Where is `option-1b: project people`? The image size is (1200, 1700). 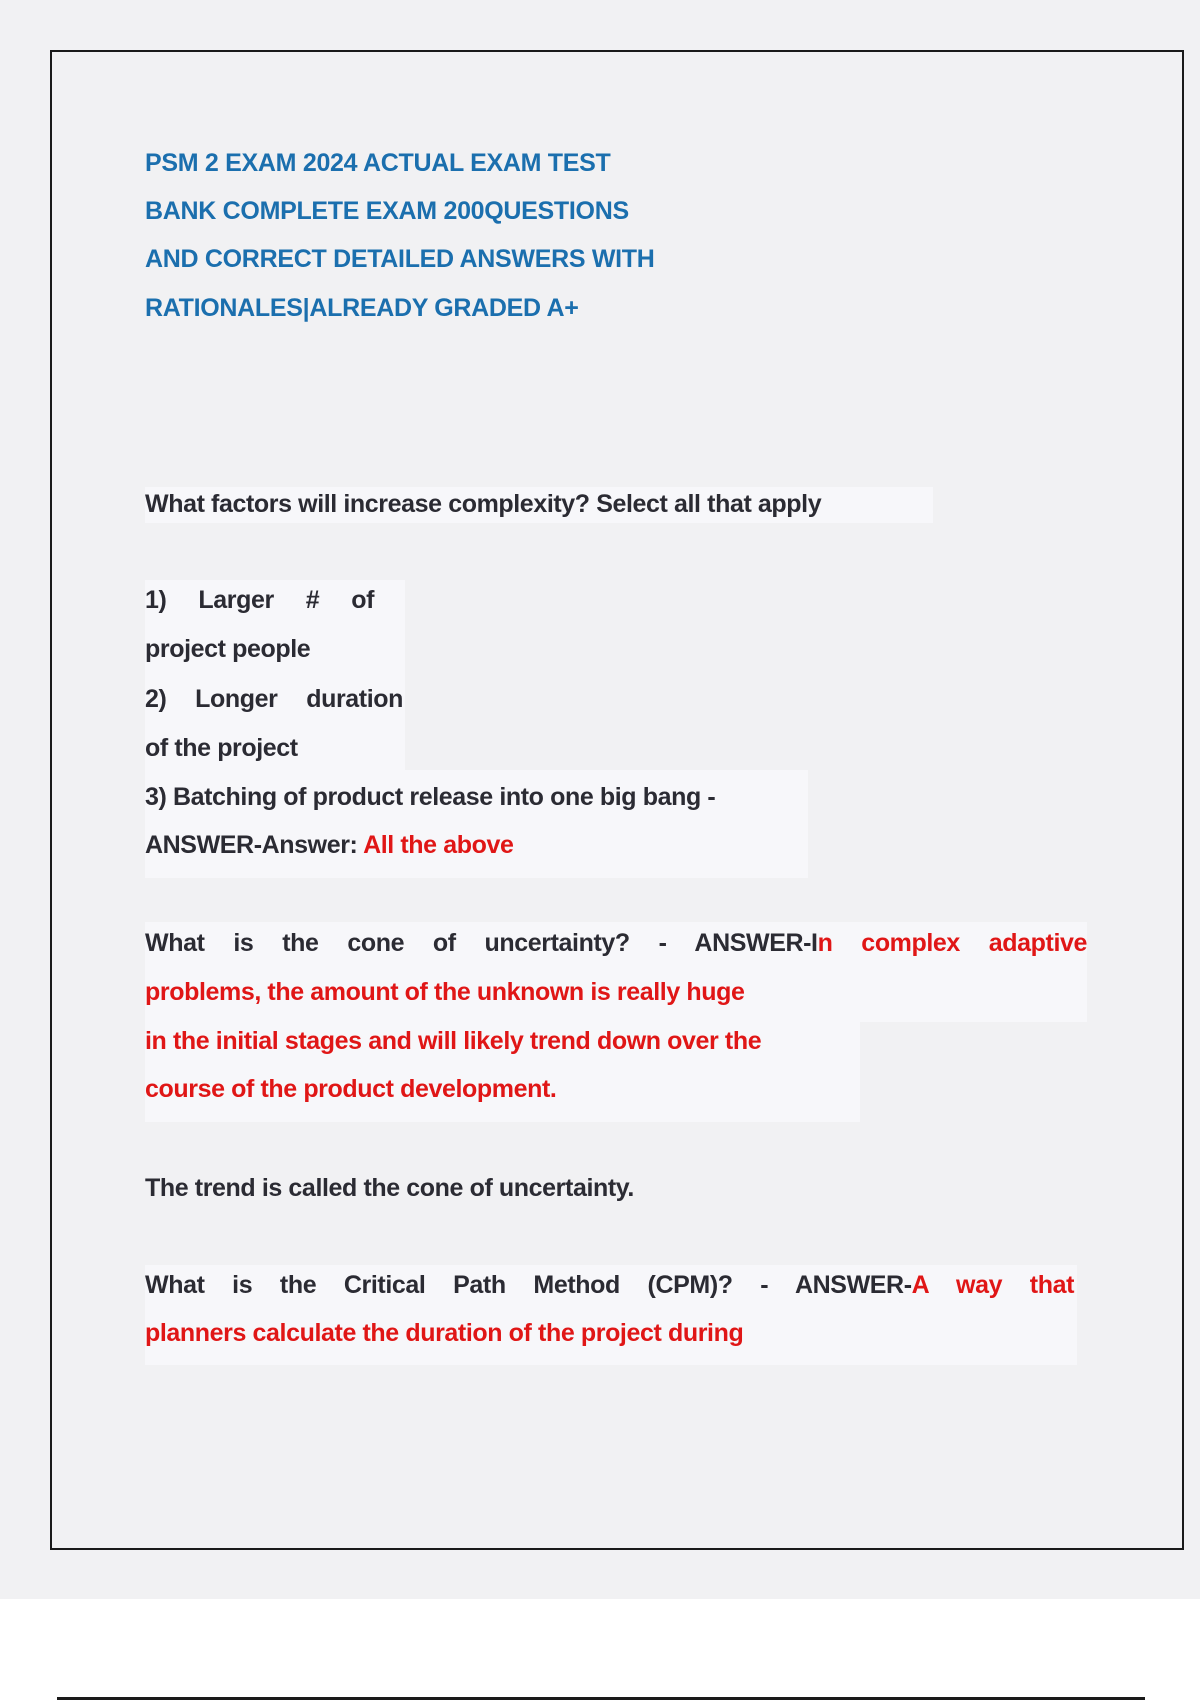
option-1b: project people is located at coordinates (228, 649).